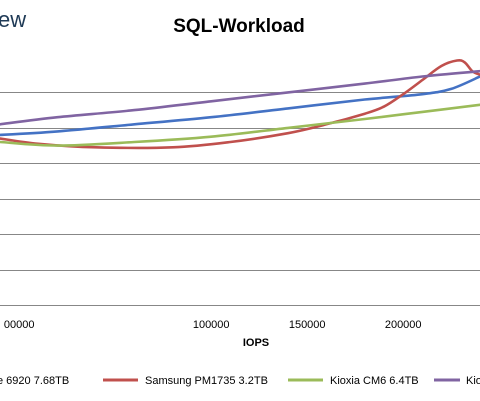 The height and width of the screenshot is (401, 480). Describe the element at coordinates (239, 26) in the screenshot. I see `chart-title: SQL-Workload` at that location.